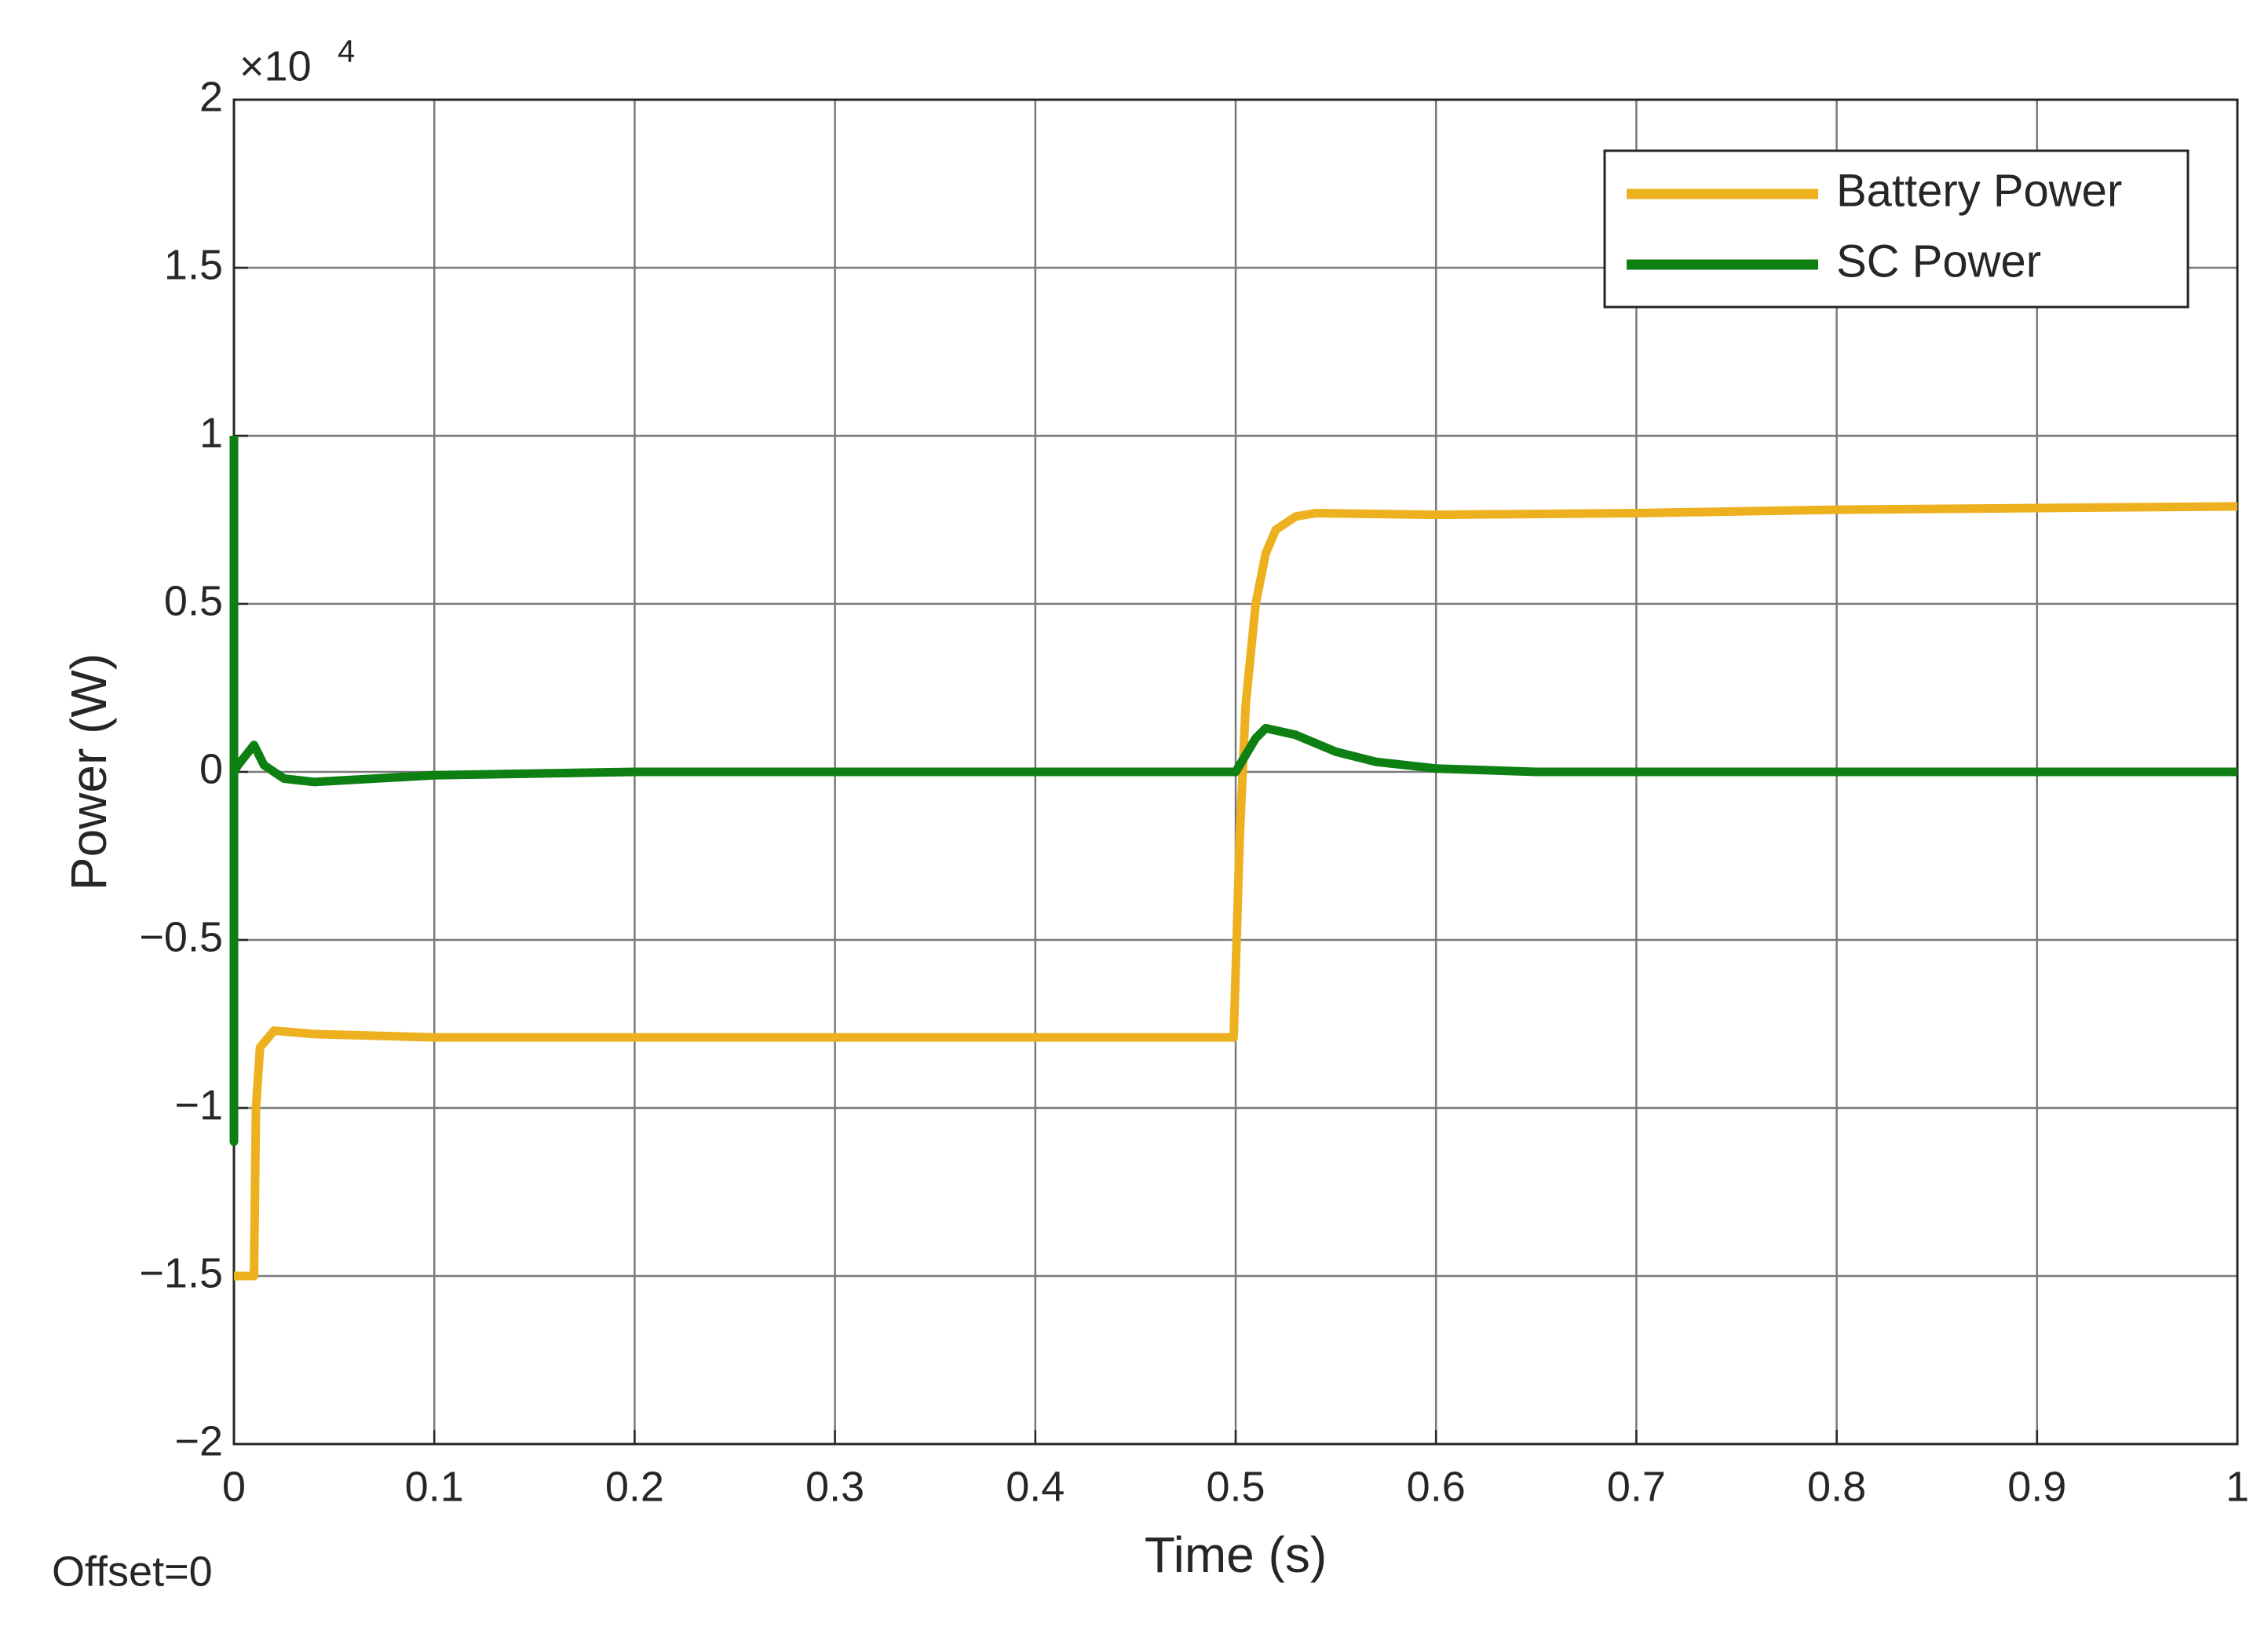 The width and height of the screenshot is (2268, 1638). What do you see at coordinates (1436, 1486) in the screenshot?
I see `x-tick-label: 0.6` at bounding box center [1436, 1486].